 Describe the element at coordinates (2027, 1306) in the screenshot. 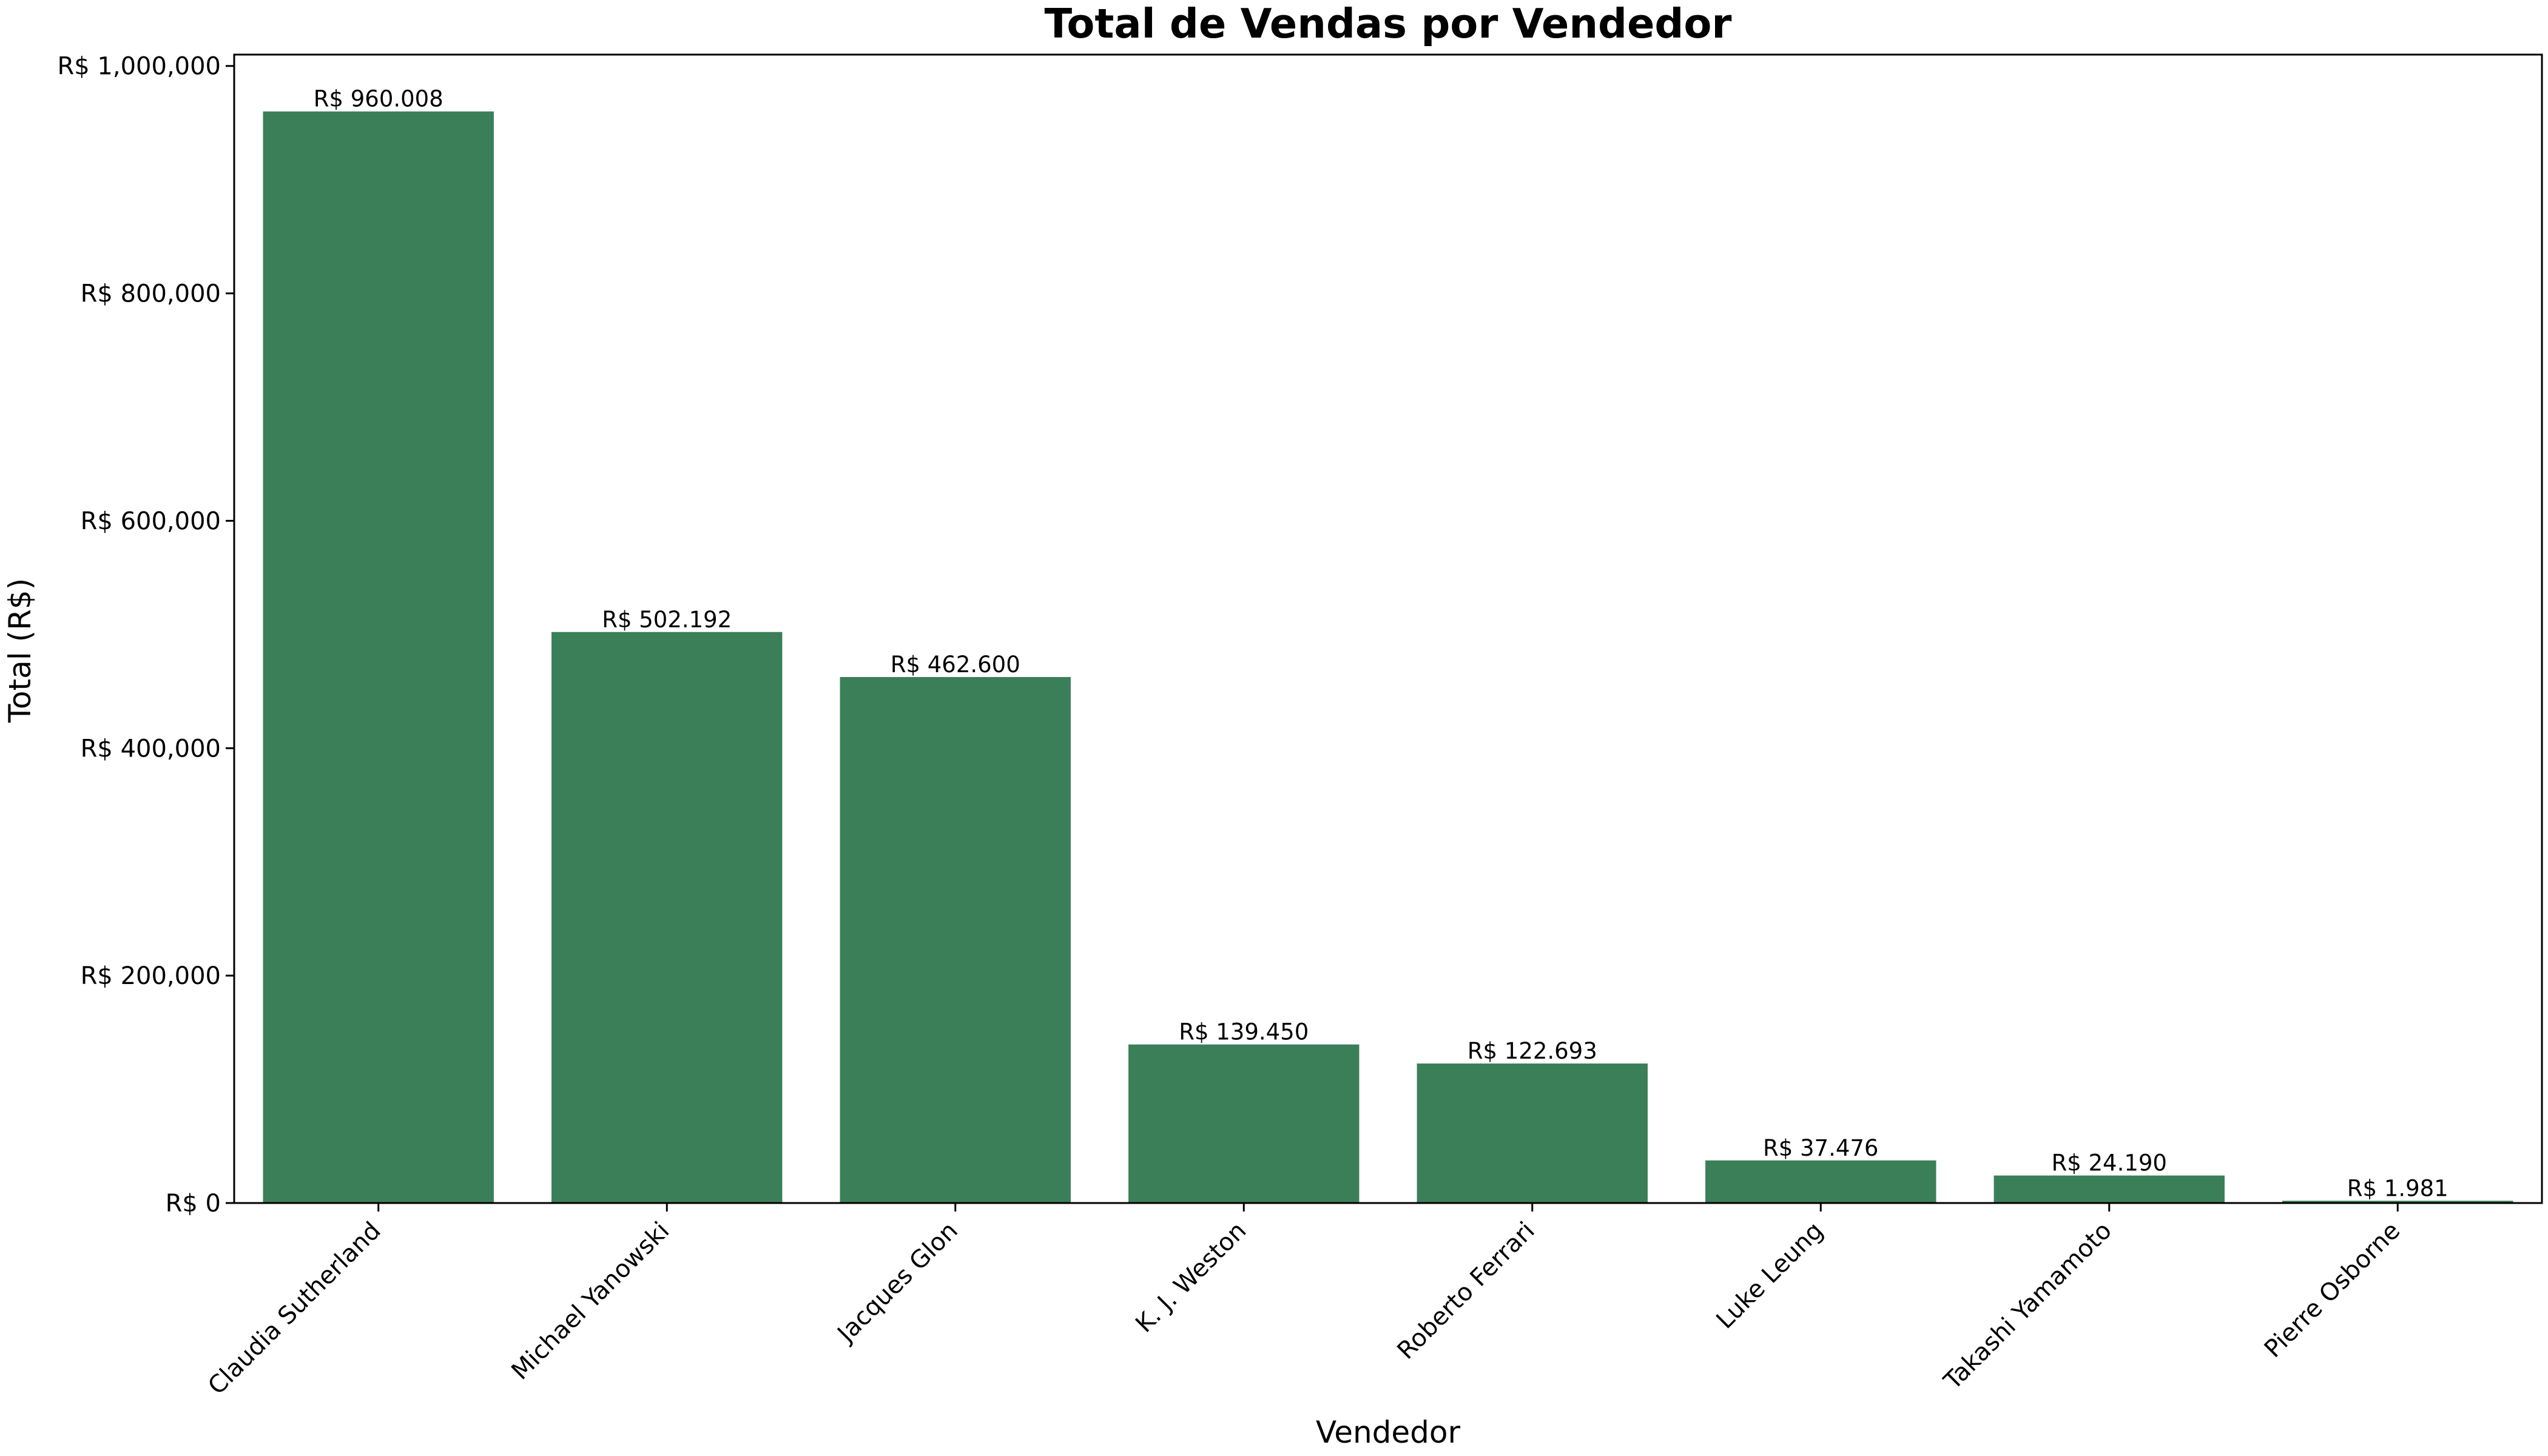

I see `x-tick-label: Takashi Yamamoto` at that location.